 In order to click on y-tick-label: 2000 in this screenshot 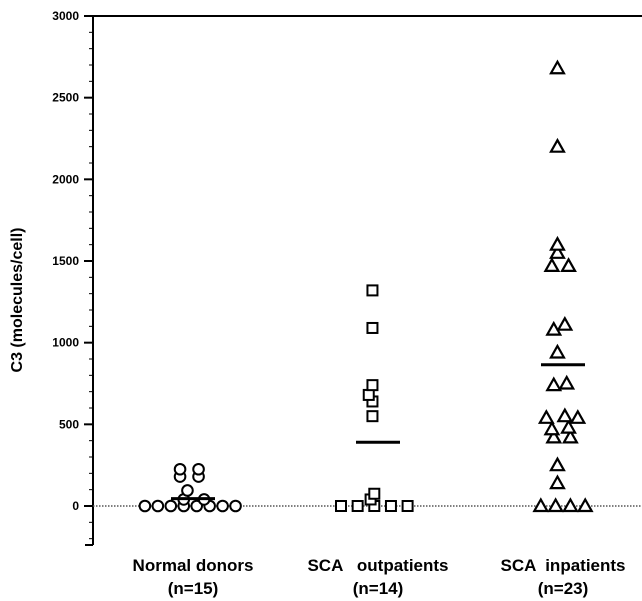, I will do `click(65, 179)`.